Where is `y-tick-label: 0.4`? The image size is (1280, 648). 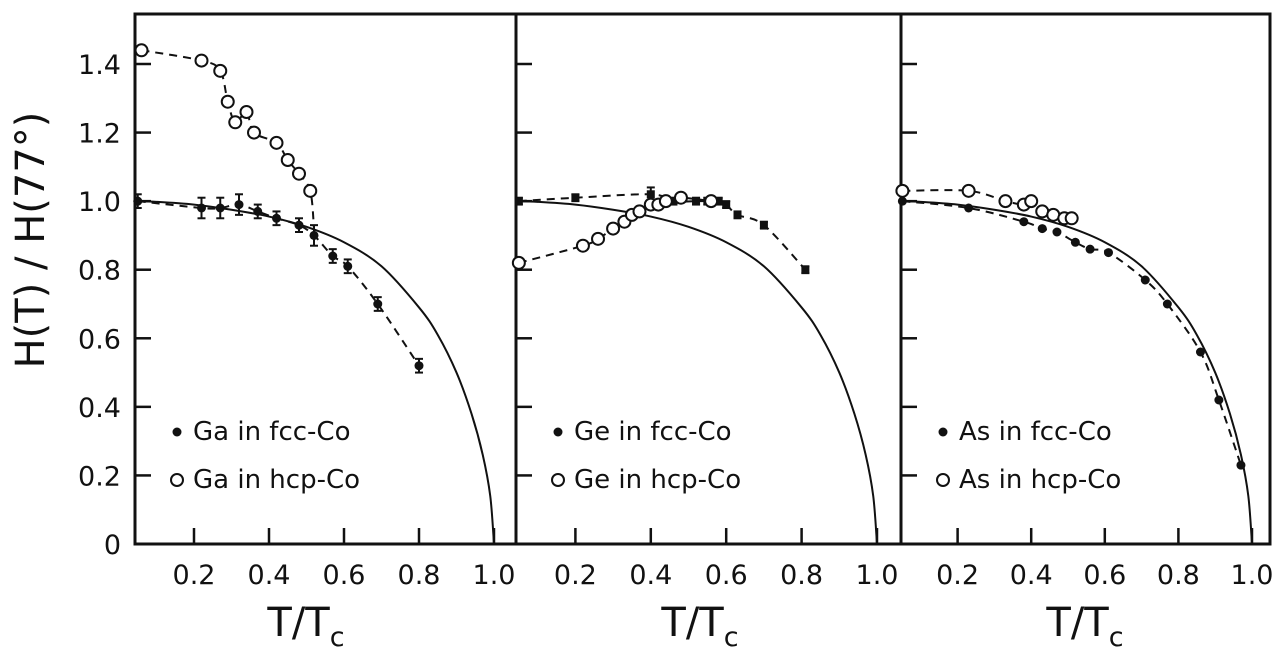 y-tick-label: 0.4 is located at coordinates (99, 408).